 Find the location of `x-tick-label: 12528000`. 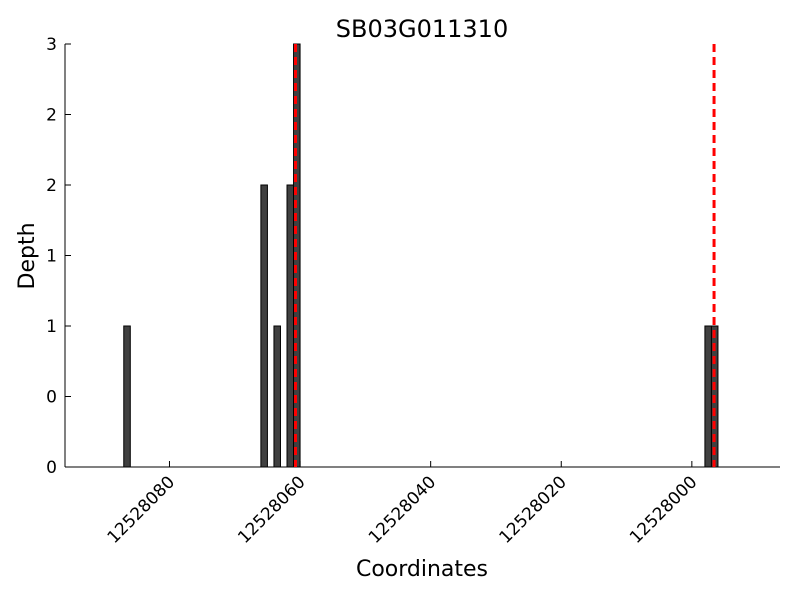

x-tick-label: 12528000 is located at coordinates (663, 509).